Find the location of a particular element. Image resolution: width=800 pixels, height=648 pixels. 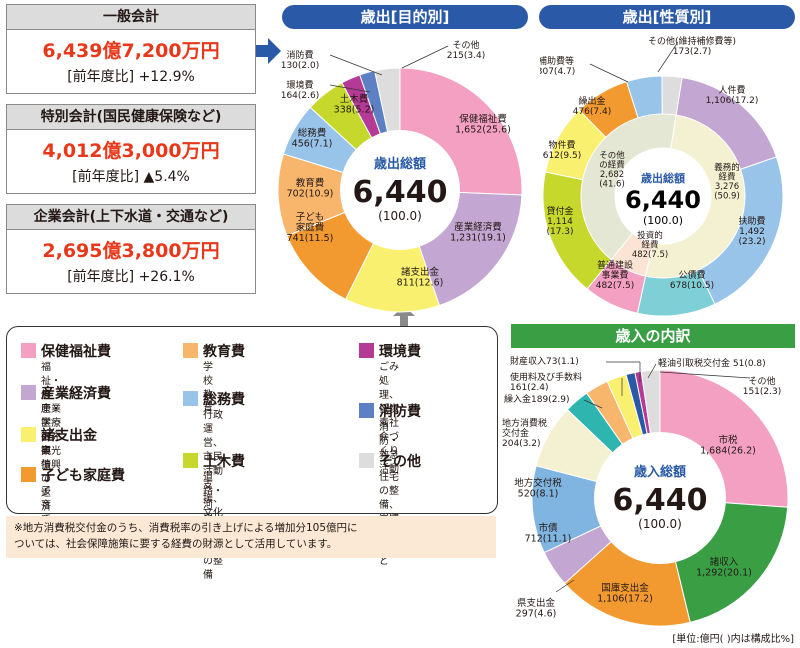

slice-label: 県支出金 297(4.6) is located at coordinates (536, 608).